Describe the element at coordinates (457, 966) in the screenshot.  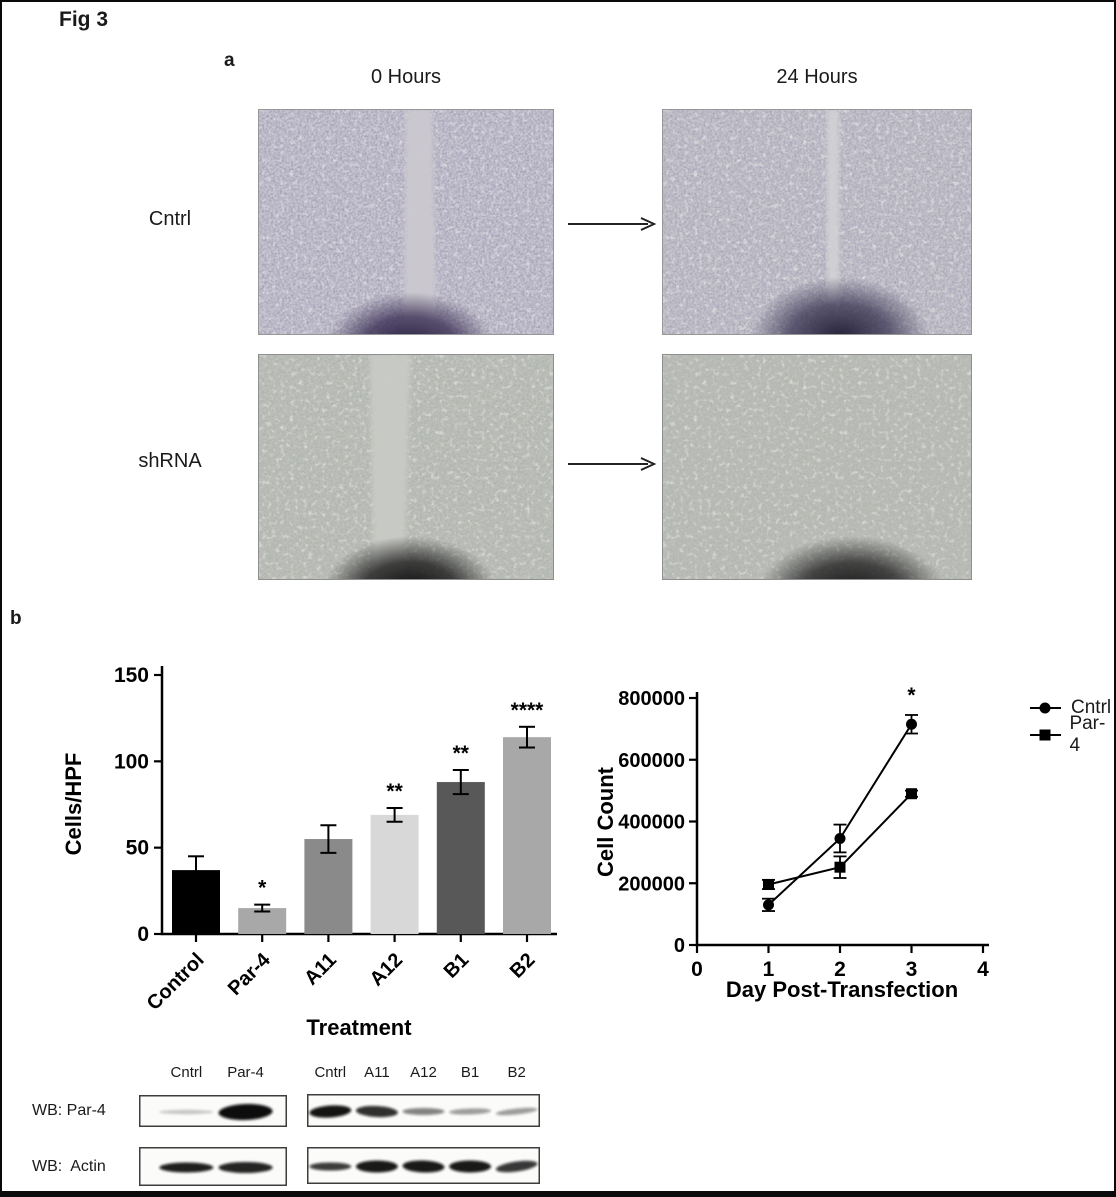
I see `x-category-label: B1` at that location.